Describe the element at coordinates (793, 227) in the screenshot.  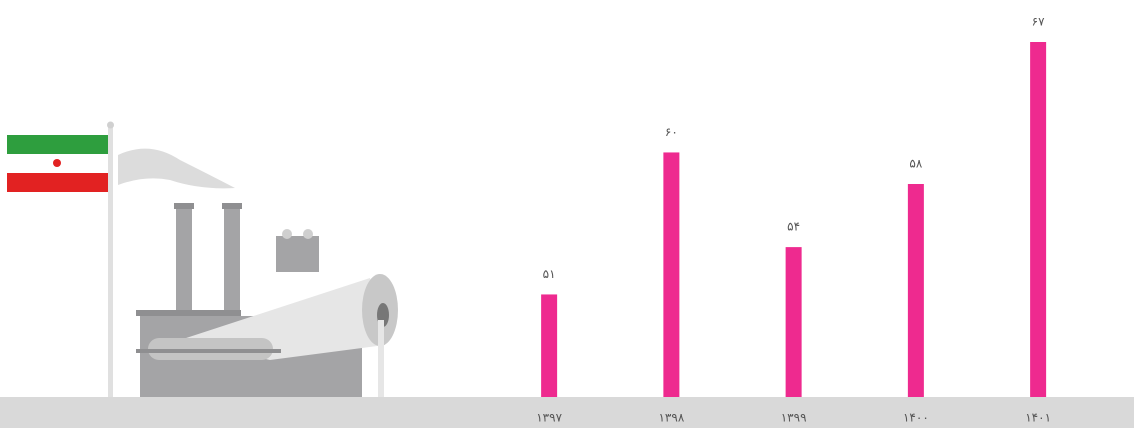
I see `value-label: ۵۴` at that location.